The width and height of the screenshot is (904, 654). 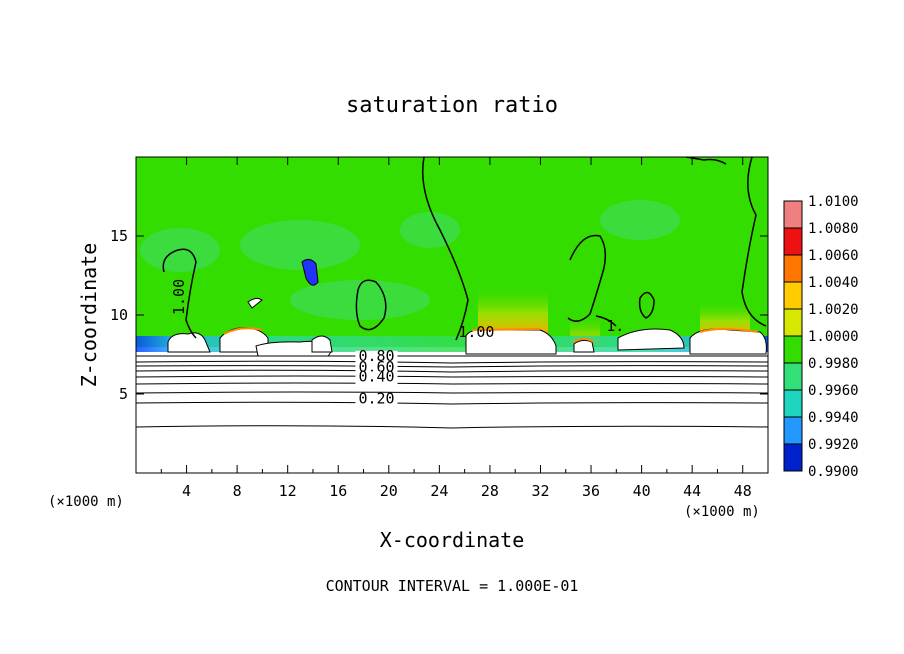 What do you see at coordinates (692, 491) in the screenshot?
I see `x-tick-label: 44` at bounding box center [692, 491].